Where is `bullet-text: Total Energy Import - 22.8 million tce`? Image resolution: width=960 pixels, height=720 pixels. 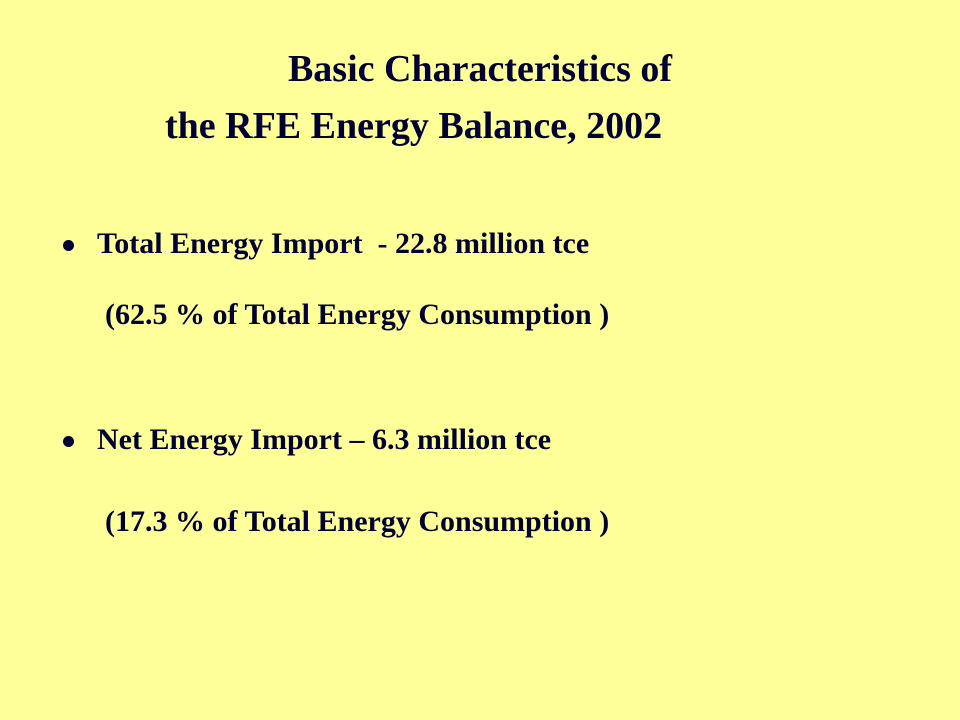
bullet-text: Total Energy Import - 22.8 million tce is located at coordinates (343, 243).